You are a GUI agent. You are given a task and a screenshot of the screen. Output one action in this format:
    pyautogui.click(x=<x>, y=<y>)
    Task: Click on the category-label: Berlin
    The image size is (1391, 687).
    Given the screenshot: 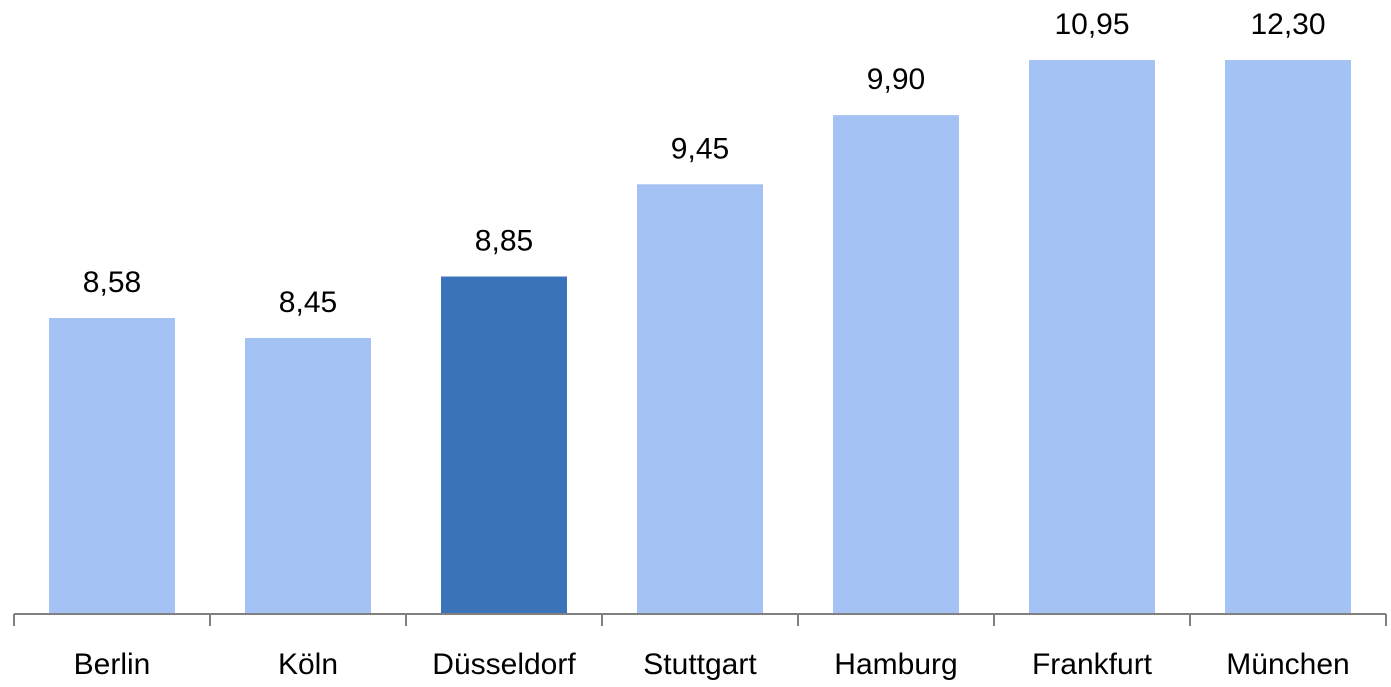 What is the action you would take?
    pyautogui.click(x=112, y=664)
    